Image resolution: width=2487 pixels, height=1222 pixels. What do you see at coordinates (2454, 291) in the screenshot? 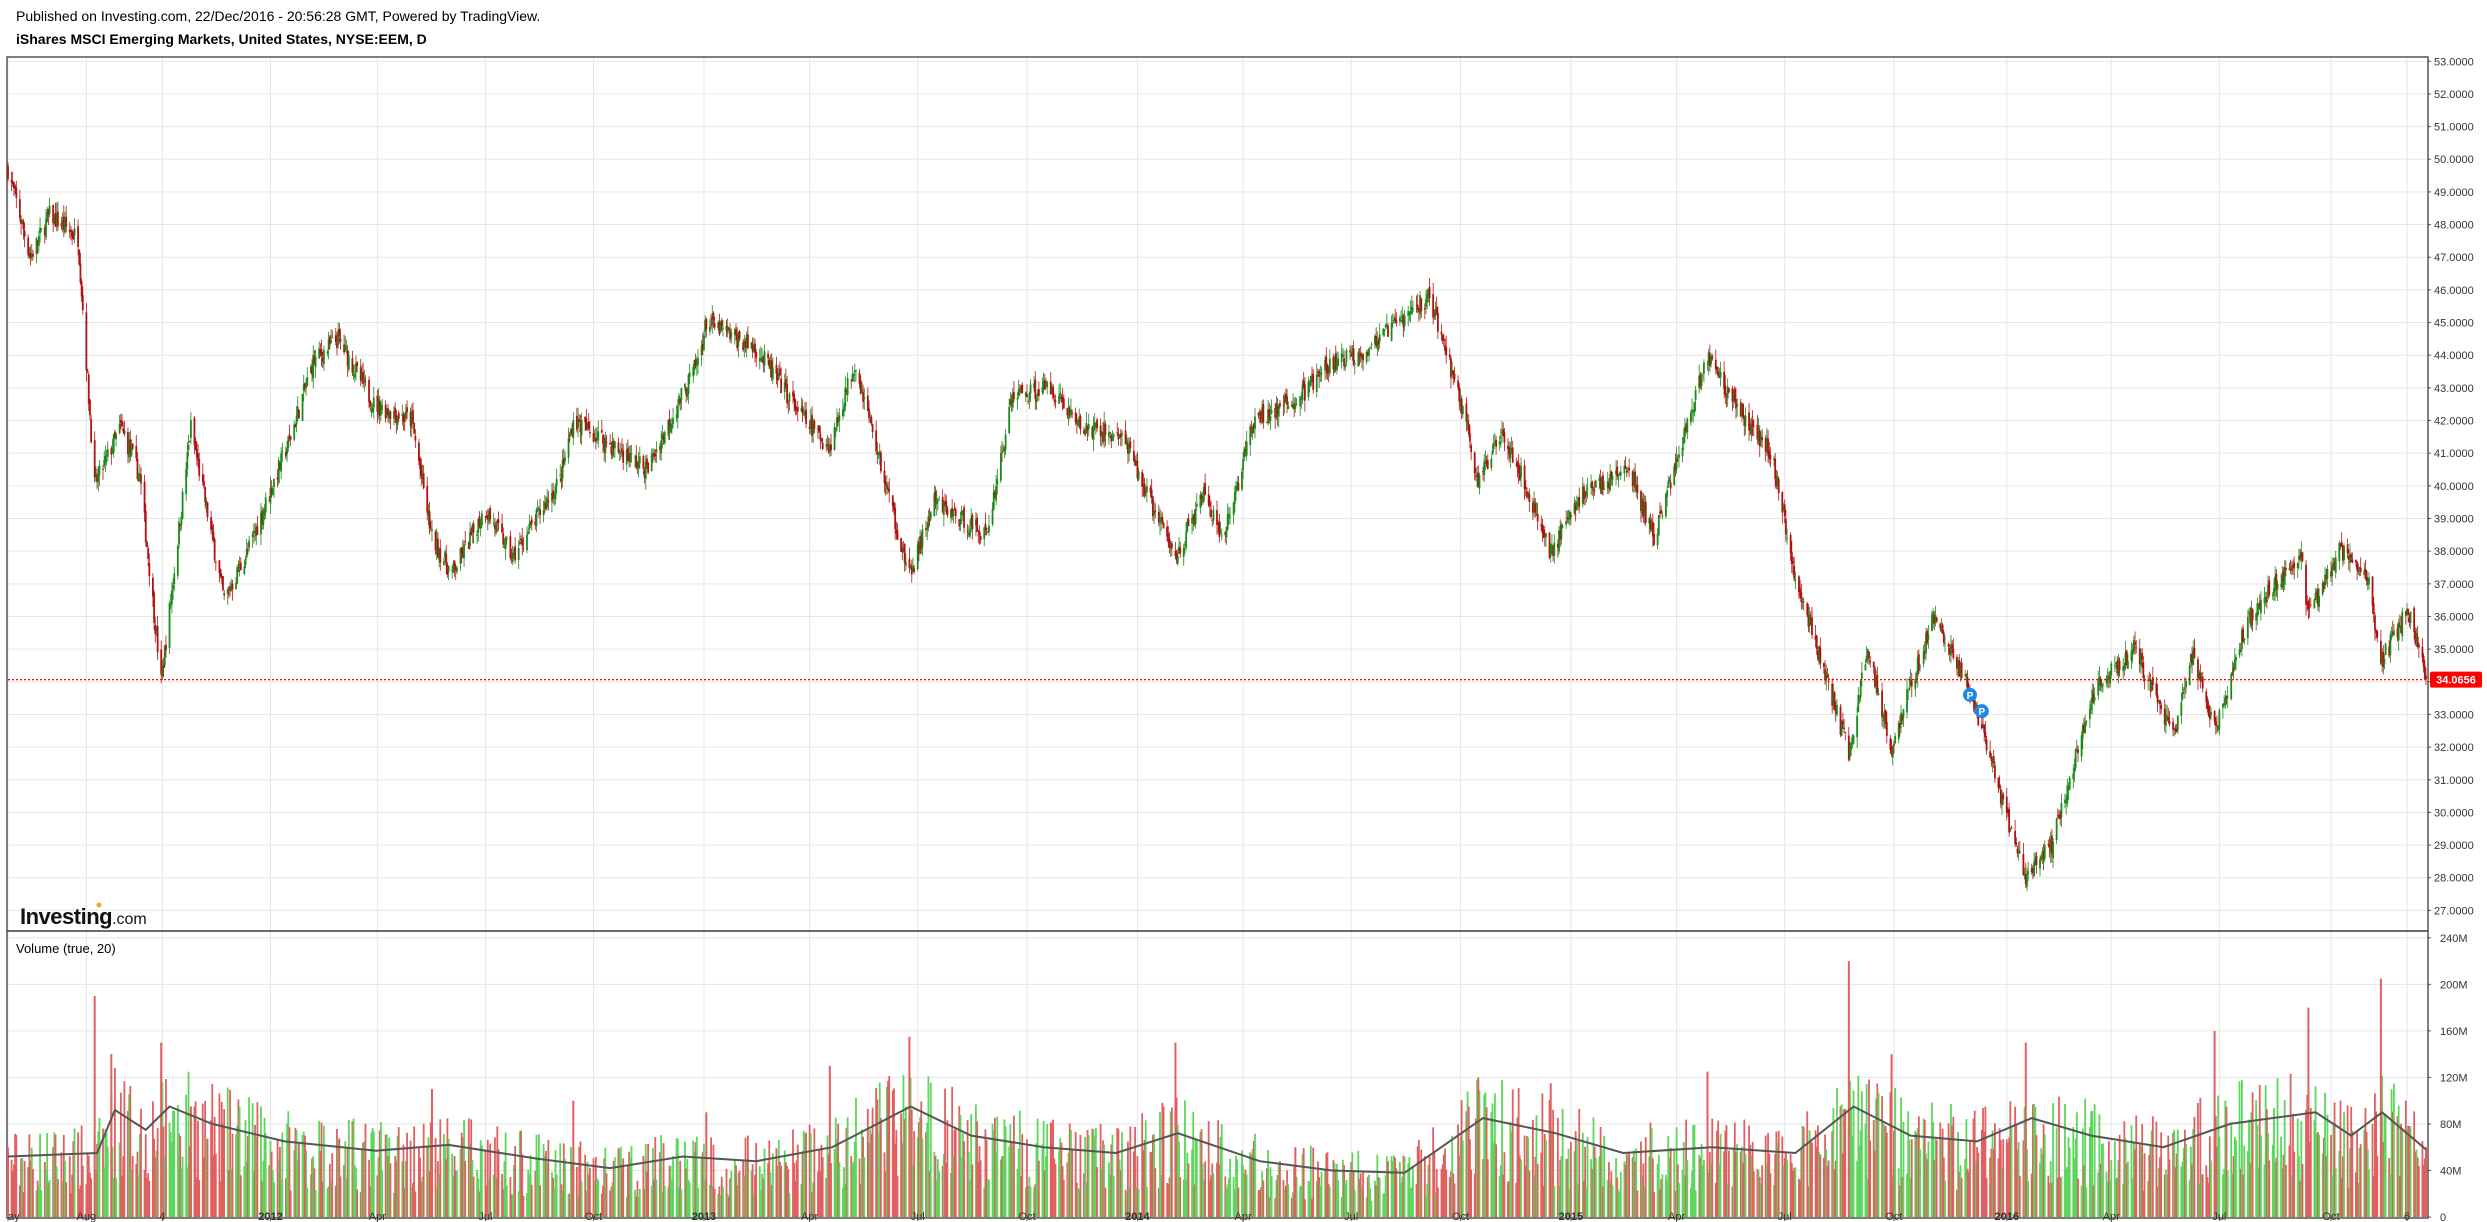
I see `price-tick-label: 46.0000` at bounding box center [2454, 291].